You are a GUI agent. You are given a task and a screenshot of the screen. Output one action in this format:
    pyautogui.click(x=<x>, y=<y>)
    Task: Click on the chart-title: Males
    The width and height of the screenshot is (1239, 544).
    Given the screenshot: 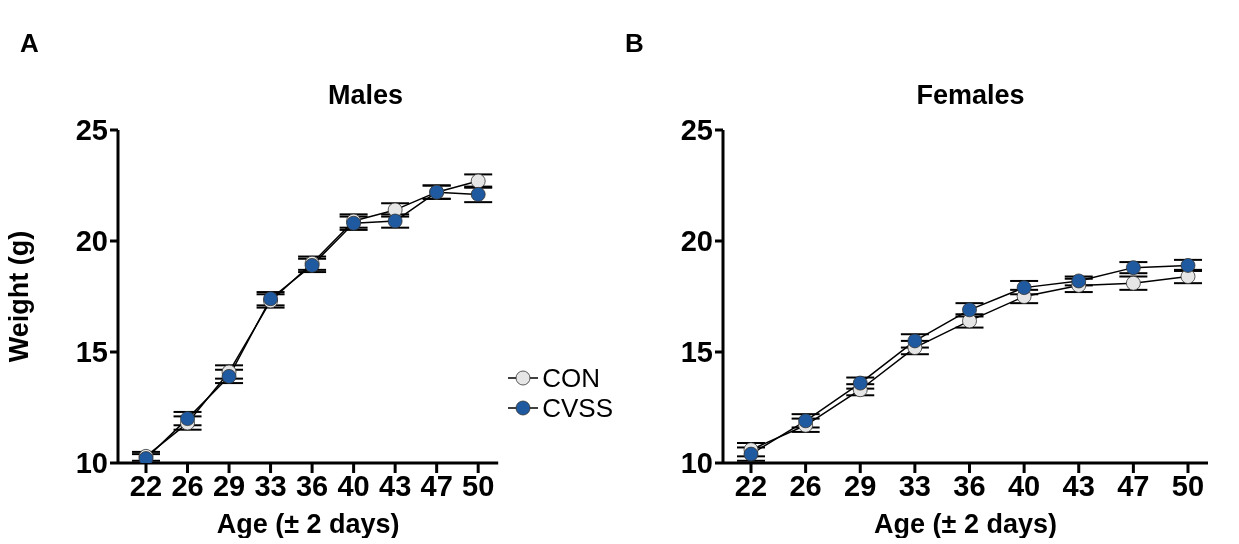 What is the action you would take?
    pyautogui.click(x=365, y=95)
    